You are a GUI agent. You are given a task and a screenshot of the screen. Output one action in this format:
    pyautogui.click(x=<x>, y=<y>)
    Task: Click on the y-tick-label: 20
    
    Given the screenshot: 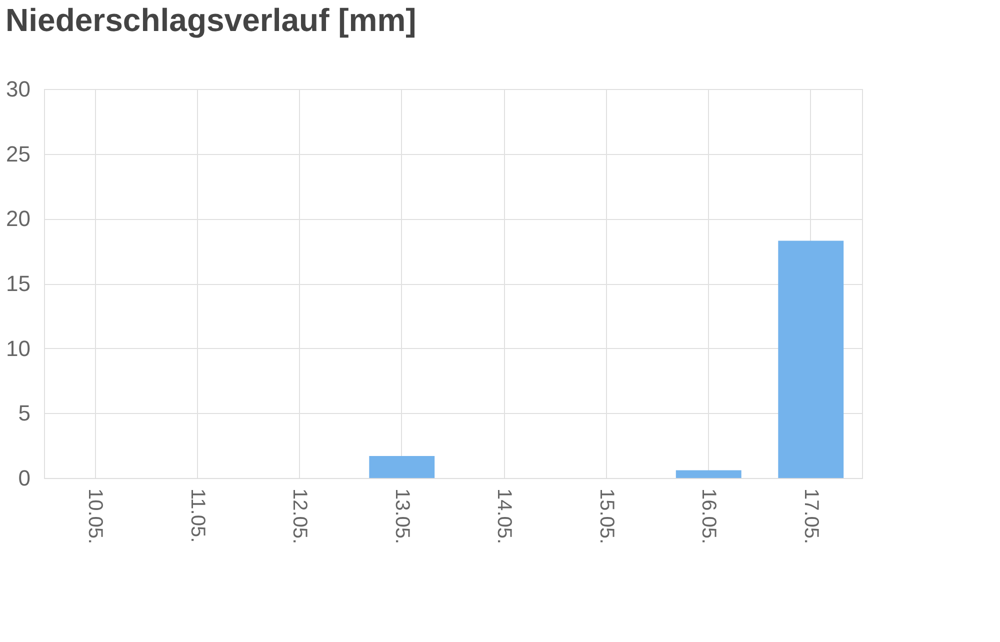 What is the action you would take?
    pyautogui.click(x=18, y=219)
    